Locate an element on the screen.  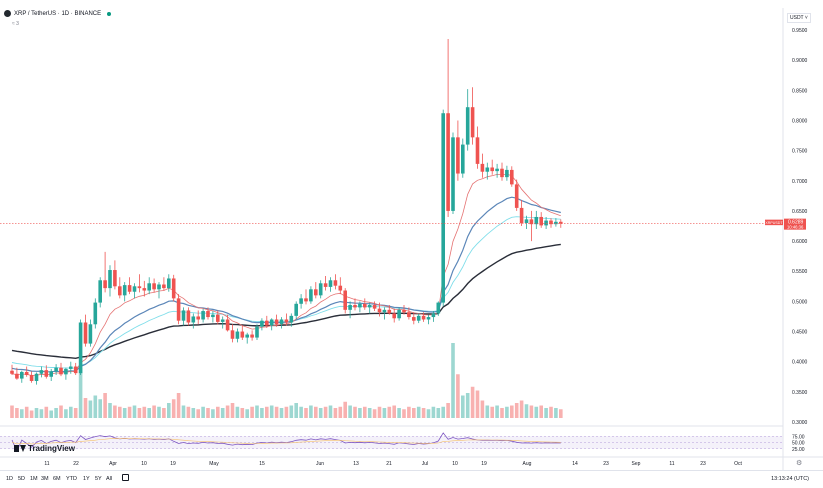
utc-clock: 13:13:24 (UTC) is located at coordinates (790, 479).